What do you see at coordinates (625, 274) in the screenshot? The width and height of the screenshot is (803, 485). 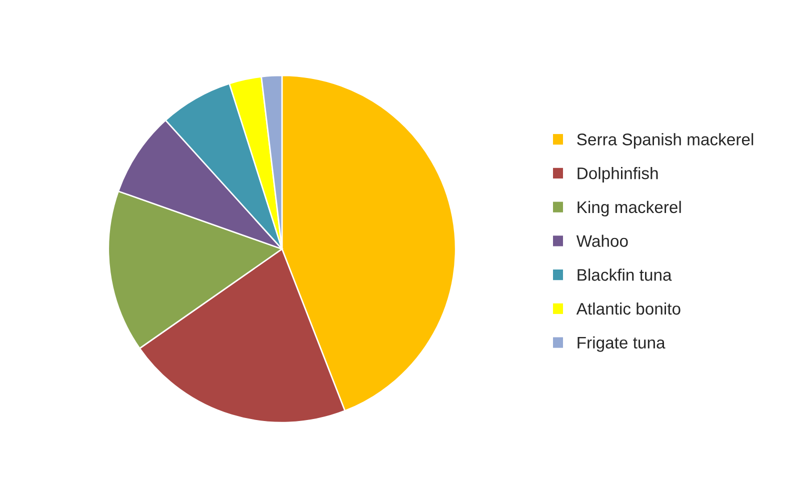 I see `legend-label: Blackfin tuna` at bounding box center [625, 274].